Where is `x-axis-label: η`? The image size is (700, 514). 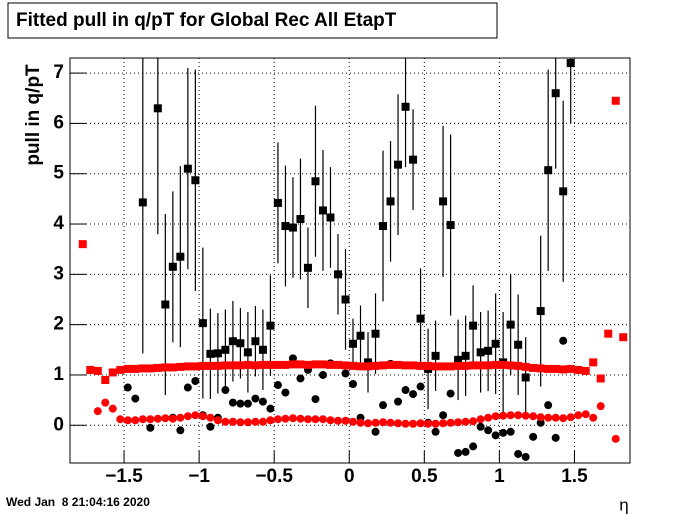
x-axis-label: η is located at coordinates (623, 504).